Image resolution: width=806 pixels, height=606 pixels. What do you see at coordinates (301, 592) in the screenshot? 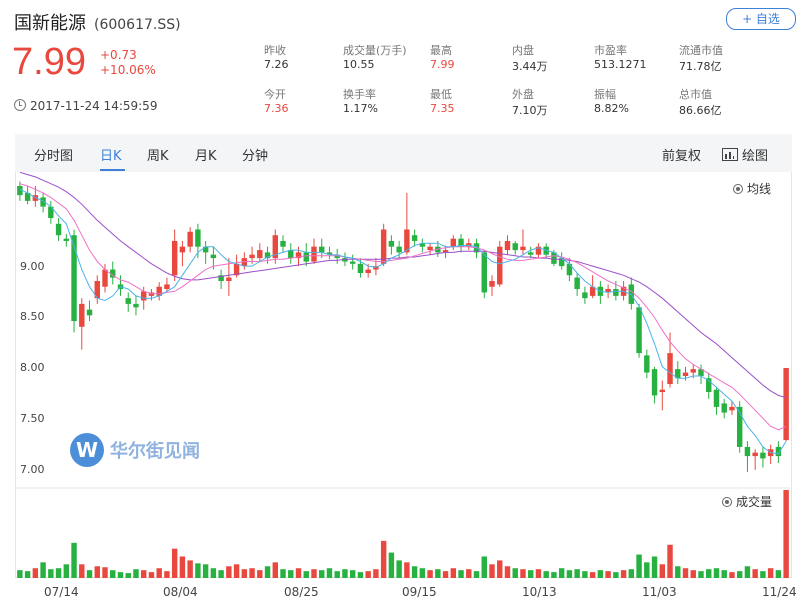
I see `x-tick-label: 08/25` at bounding box center [301, 592].